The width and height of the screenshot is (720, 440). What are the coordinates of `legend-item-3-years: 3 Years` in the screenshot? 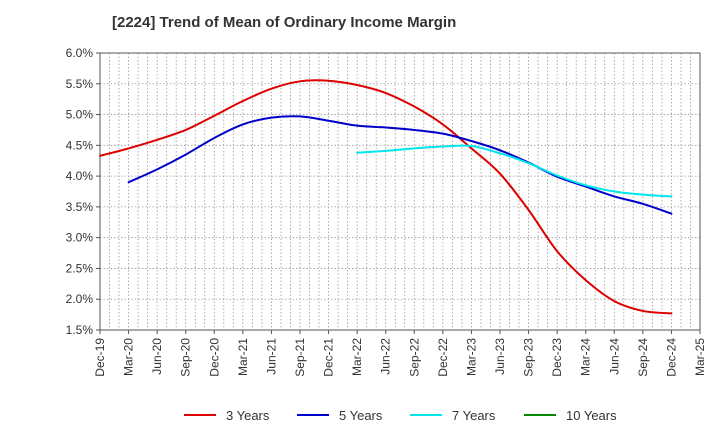 It's located at (226, 415).